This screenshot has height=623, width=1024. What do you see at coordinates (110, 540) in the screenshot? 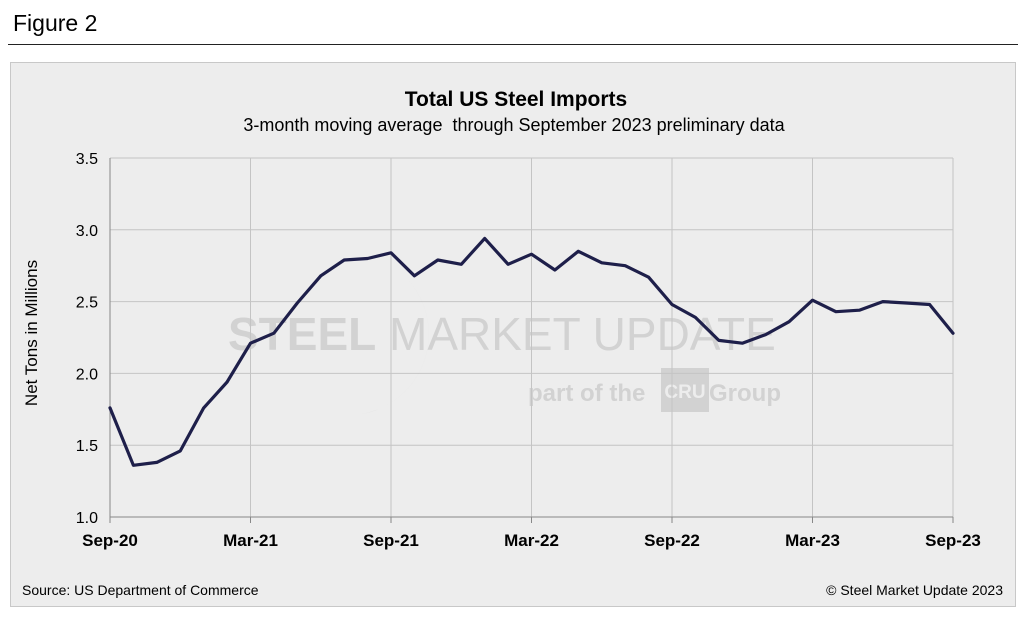
I see `x-tick-label: Sep-20` at bounding box center [110, 540].